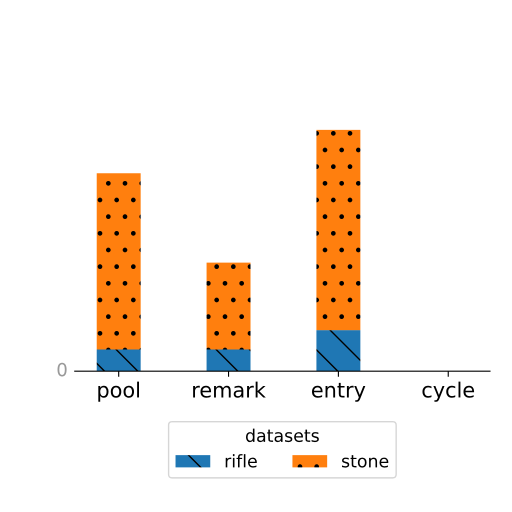  What do you see at coordinates (62, 369) in the screenshot?
I see `text: 0` at bounding box center [62, 369].